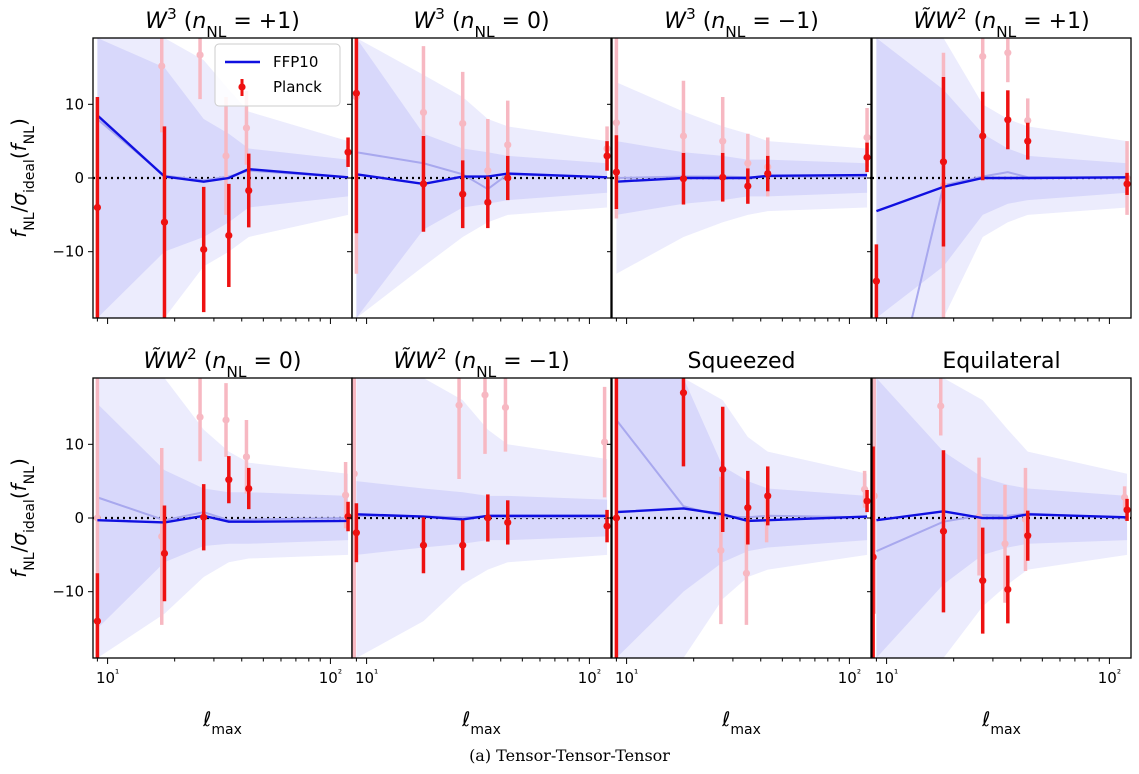  Describe the element at coordinates (569, 755) in the screenshot. I see `figure-caption: (a) Tensor-Tensor-Tensor` at that location.